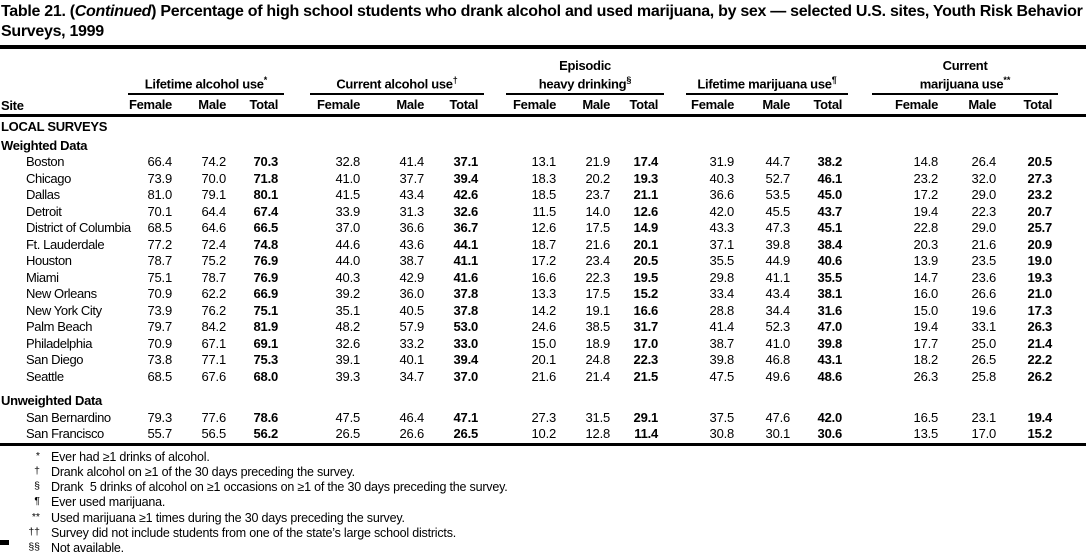 The height and width of the screenshot is (556, 1086). I want to click on value-cell: 41.5, so click(348, 195).